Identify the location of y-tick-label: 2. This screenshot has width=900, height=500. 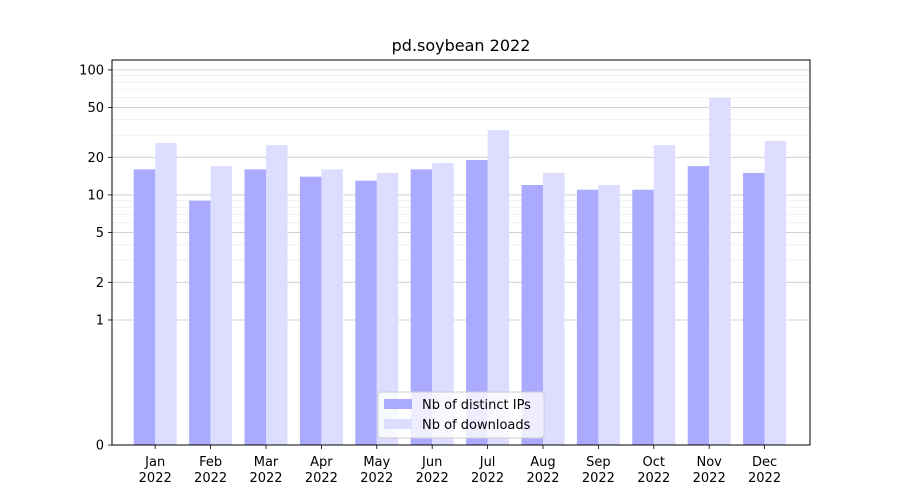
(100, 283).